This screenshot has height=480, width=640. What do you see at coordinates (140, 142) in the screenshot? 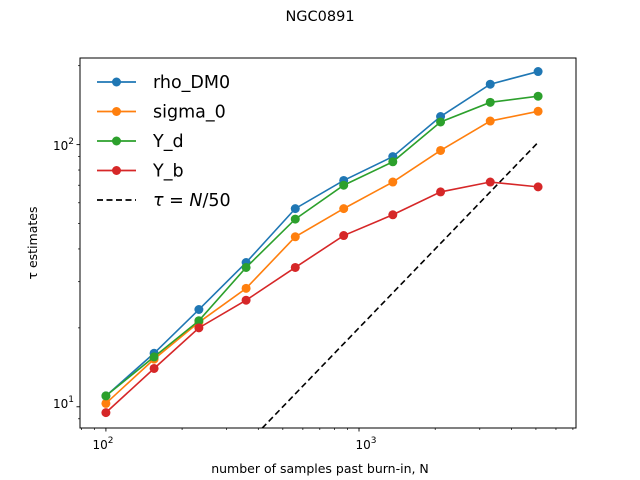
I see `legend-entry: Y_d` at bounding box center [140, 142].